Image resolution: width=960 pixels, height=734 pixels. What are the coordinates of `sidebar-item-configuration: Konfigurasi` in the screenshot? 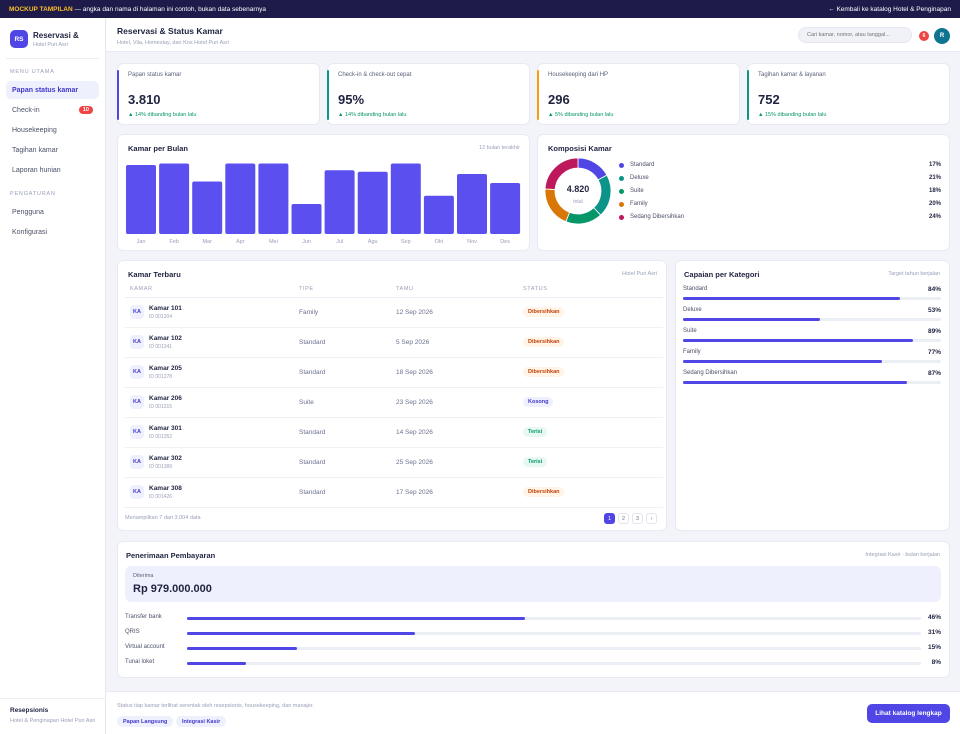 It's located at (52, 232).